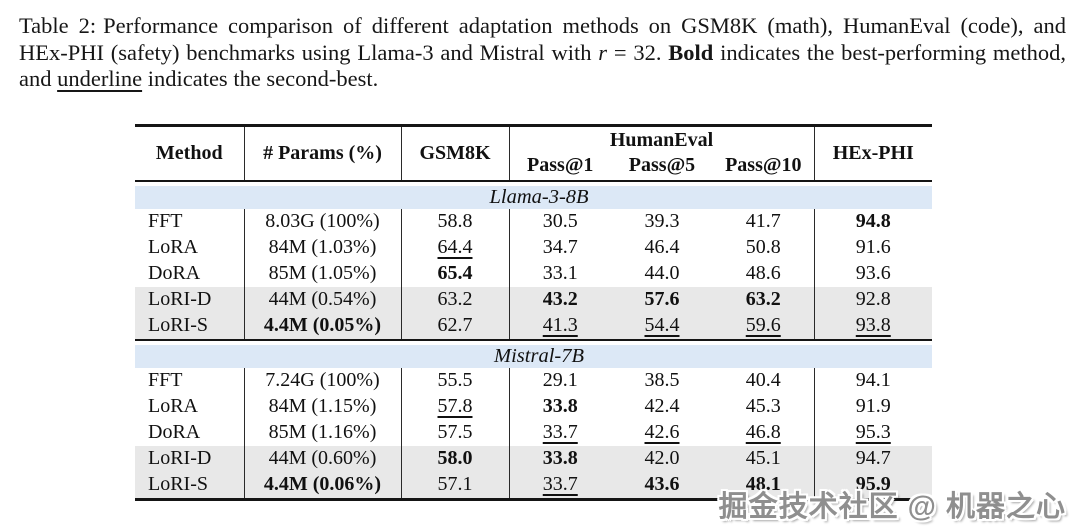  Describe the element at coordinates (764, 273) in the screenshot. I see `value-cell: 48.6` at that location.